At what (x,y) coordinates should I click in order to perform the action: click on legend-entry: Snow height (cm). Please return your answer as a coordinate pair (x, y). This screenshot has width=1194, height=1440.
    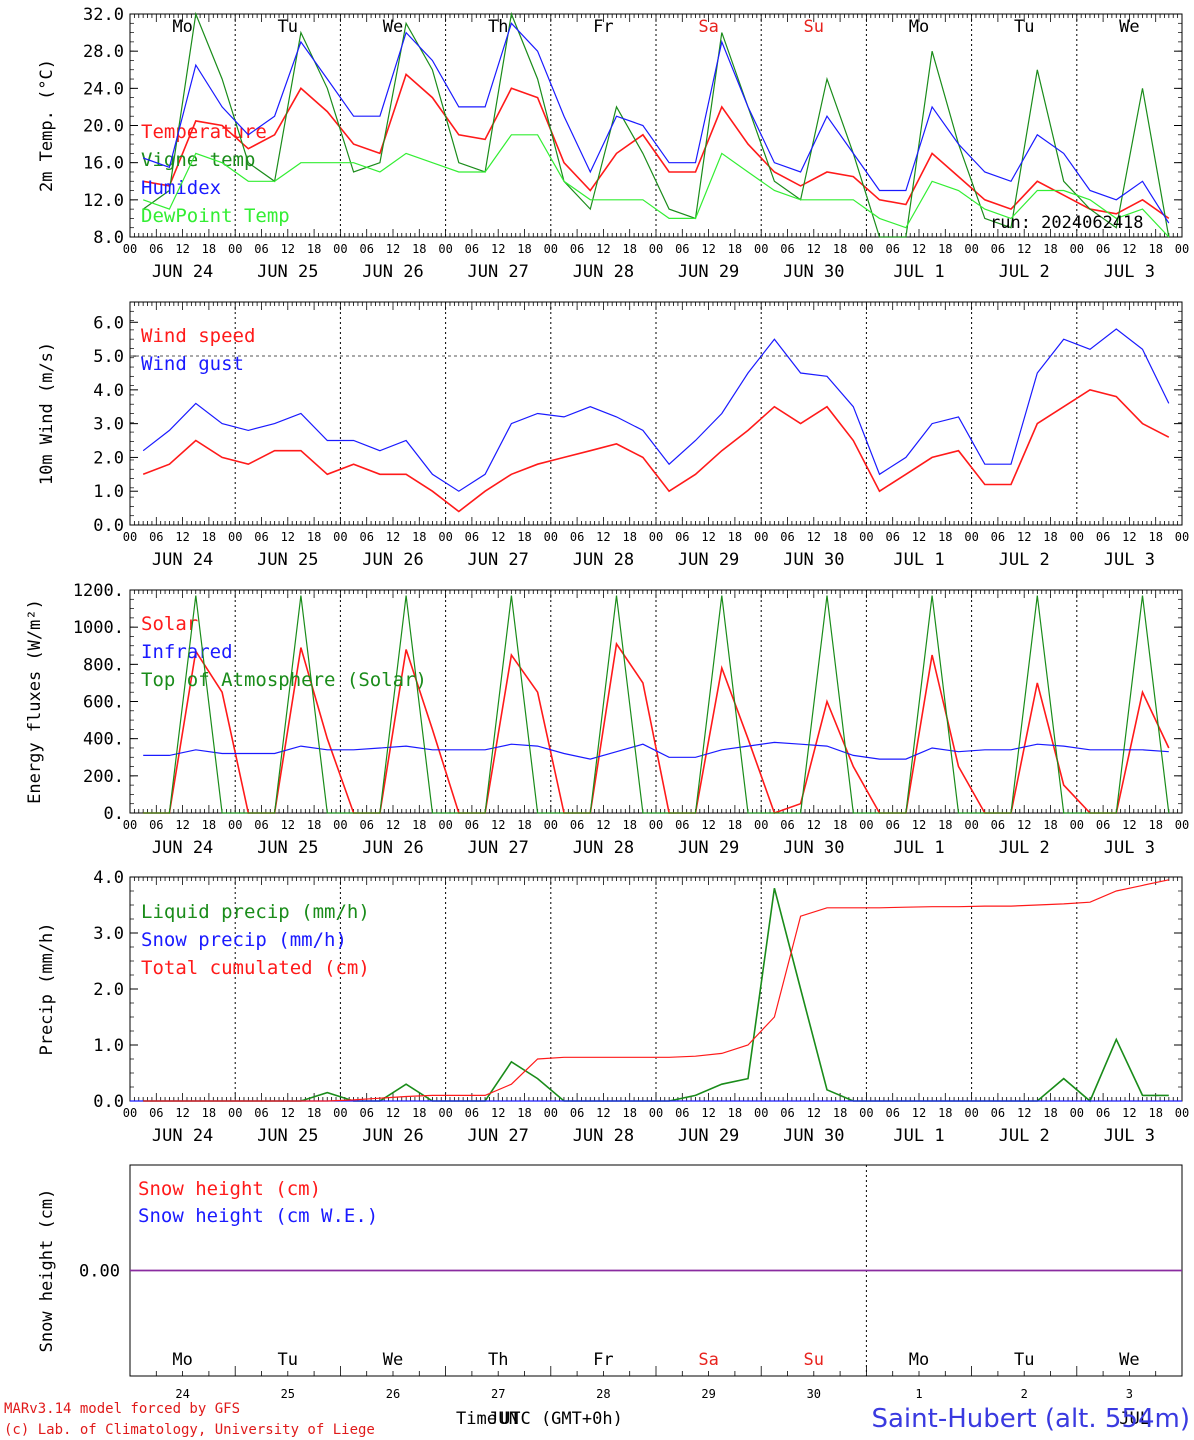
    Looking at the image, I should click on (229, 1189).